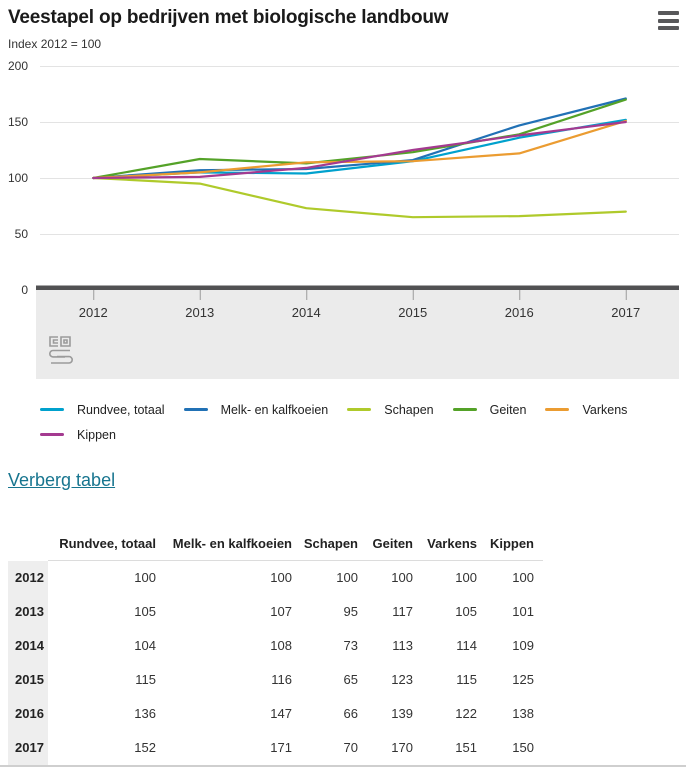  I want to click on table-cell: 170, so click(402, 747).